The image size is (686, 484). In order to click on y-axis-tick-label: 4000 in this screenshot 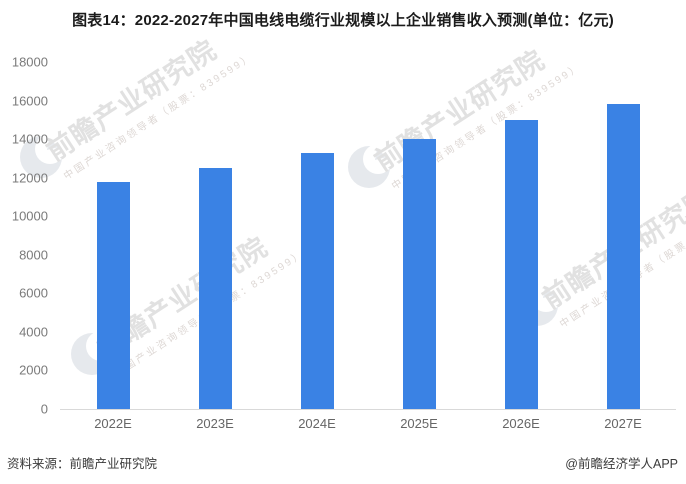, I will do `click(33, 332)`.